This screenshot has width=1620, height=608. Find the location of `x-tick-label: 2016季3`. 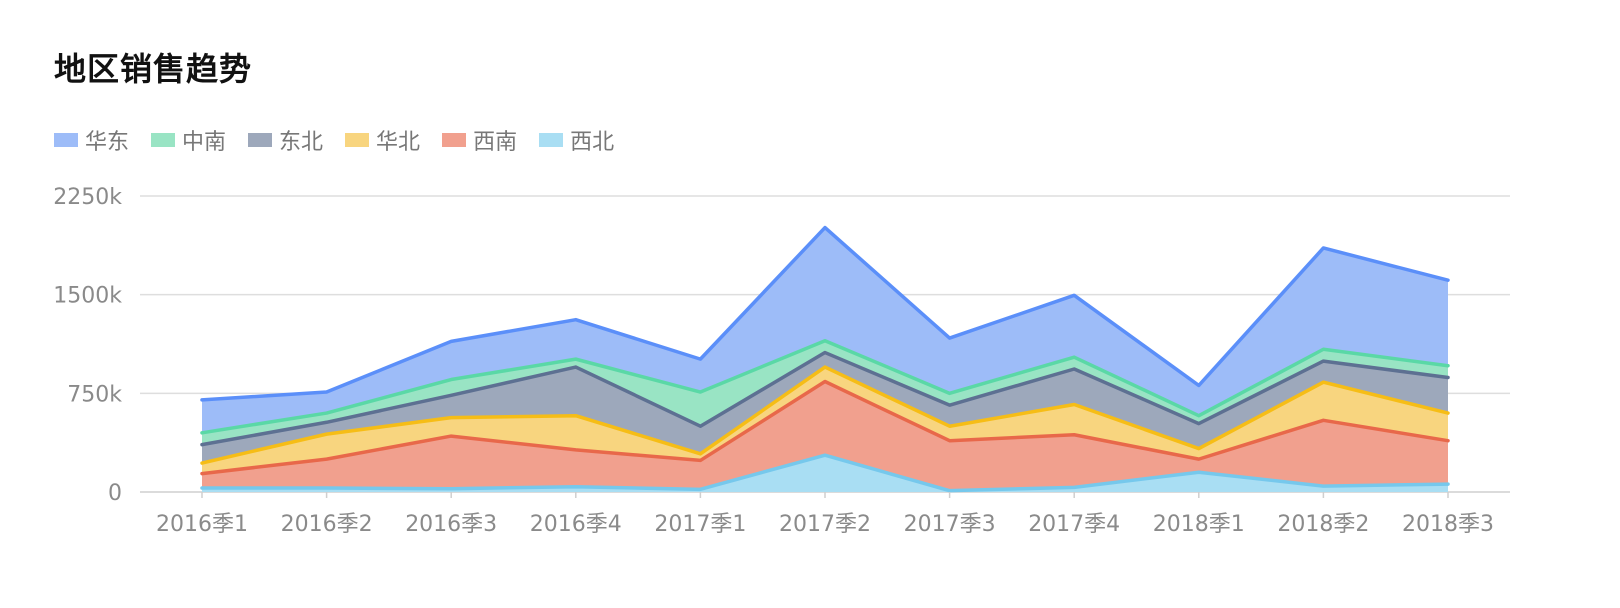

x-tick-label: 2016季3 is located at coordinates (451, 524).